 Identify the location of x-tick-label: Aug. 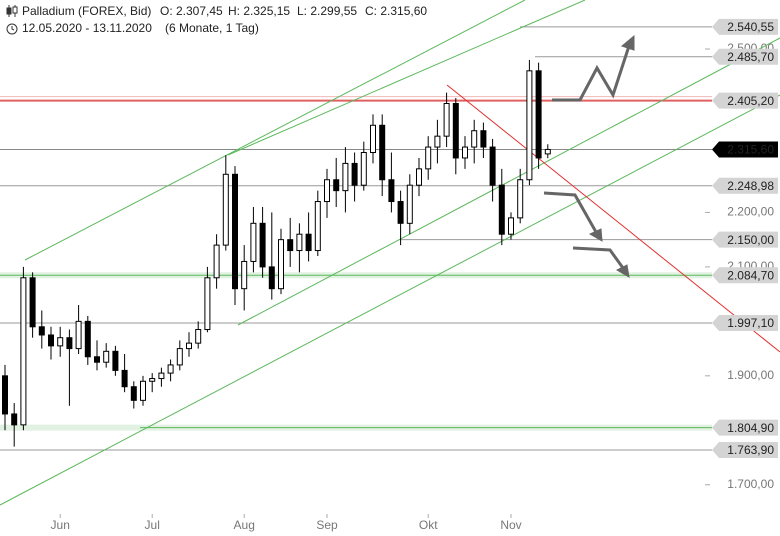
(244, 525).